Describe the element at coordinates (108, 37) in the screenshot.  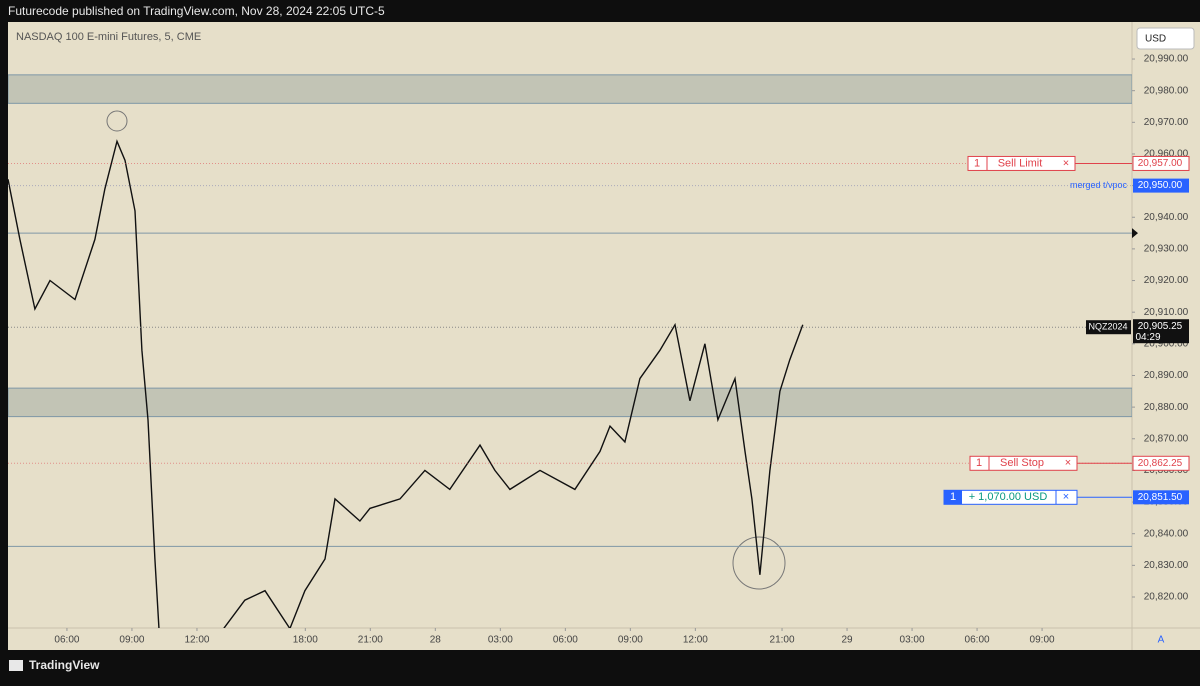
I see `chart-title: NASDAQ 100 E-mini Futures, 5, CME` at that location.